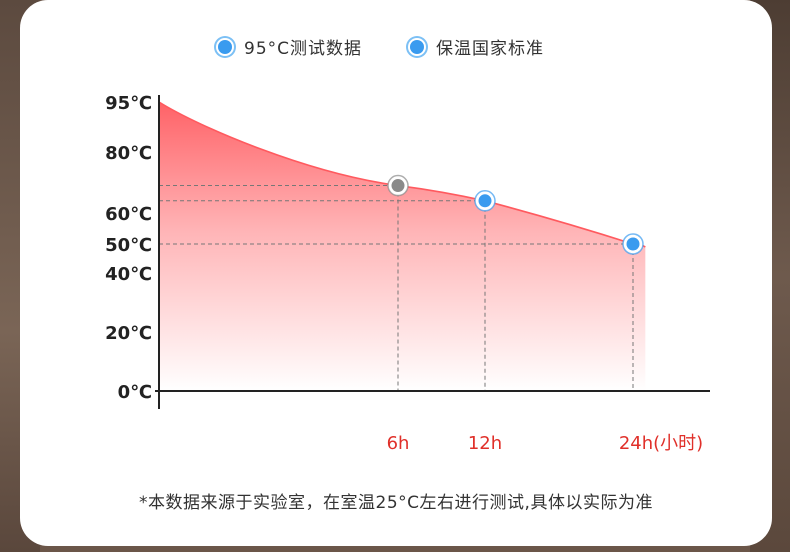  I want to click on y-tick-label: 60℃, so click(128, 214).